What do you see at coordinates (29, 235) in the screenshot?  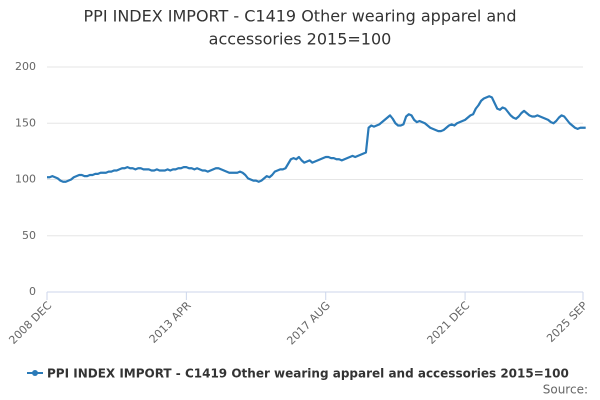 I see `y-tick-label: 50` at bounding box center [29, 235].